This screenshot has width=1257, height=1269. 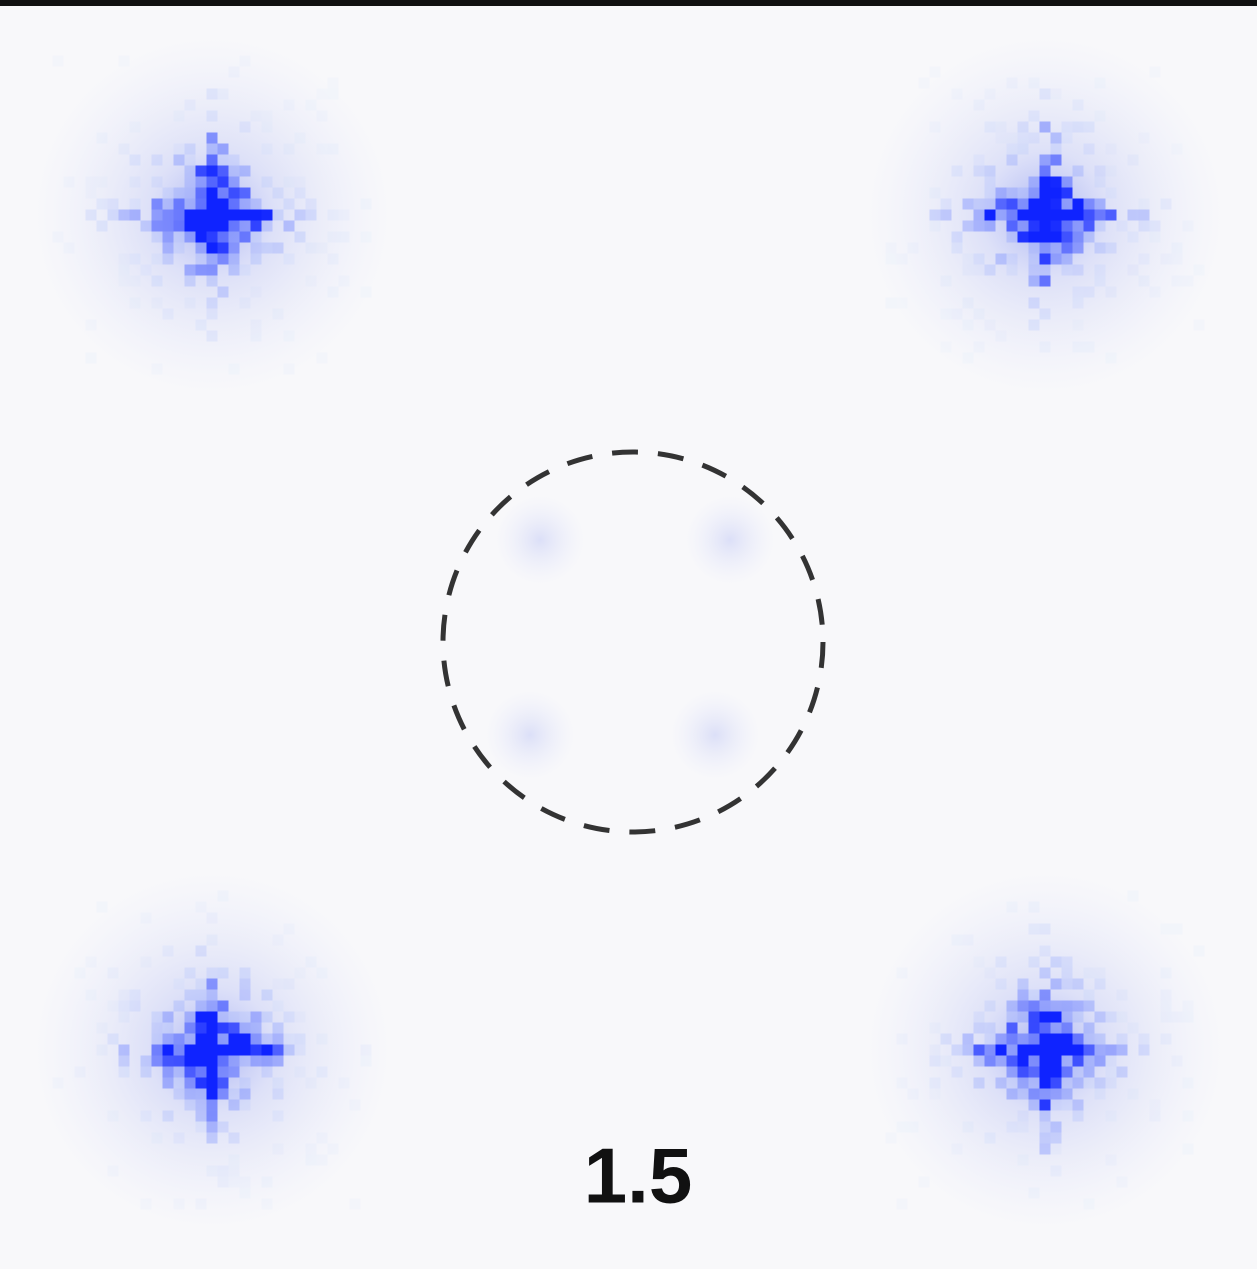 What do you see at coordinates (540, 540) in the screenshot?
I see `faint-spot` at bounding box center [540, 540].